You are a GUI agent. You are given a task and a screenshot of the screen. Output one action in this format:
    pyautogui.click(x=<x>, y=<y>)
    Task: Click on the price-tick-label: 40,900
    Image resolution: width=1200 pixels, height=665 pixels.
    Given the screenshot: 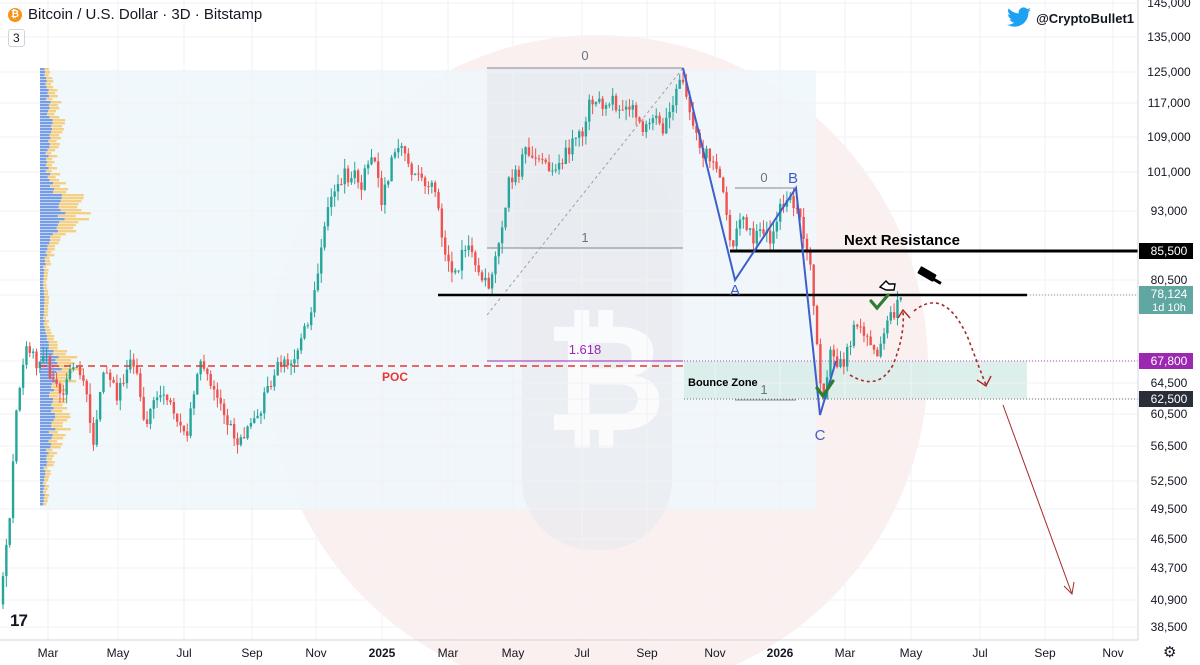 What is the action you would take?
    pyautogui.click(x=1169, y=600)
    